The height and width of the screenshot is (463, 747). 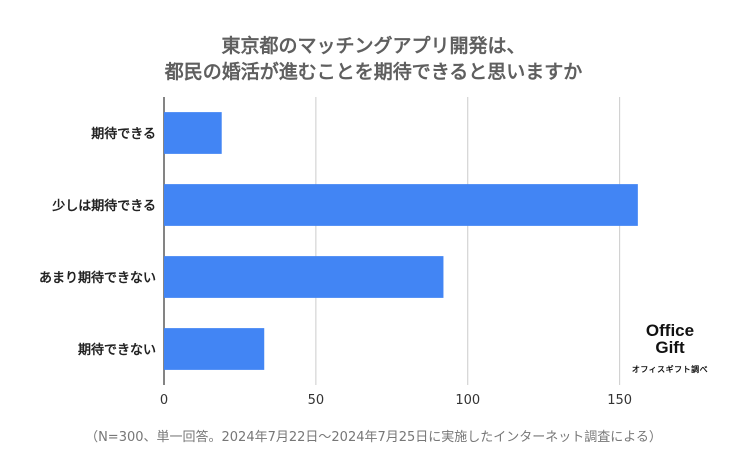 What do you see at coordinates (467, 400) in the screenshot?
I see `x-tick-label: 100` at bounding box center [467, 400].